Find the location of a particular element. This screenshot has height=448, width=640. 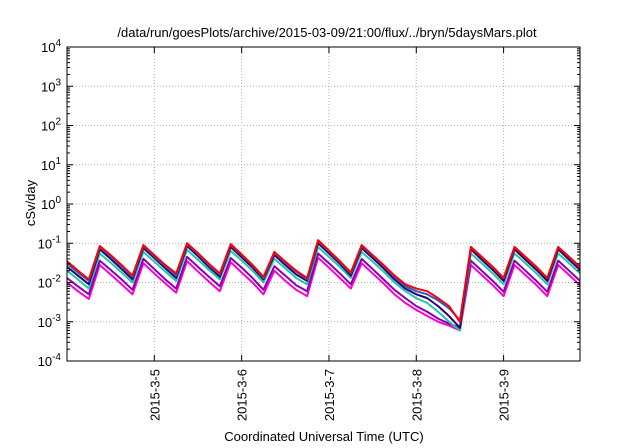

x-tick-label: 2015-3-7 is located at coordinates (329, 395).